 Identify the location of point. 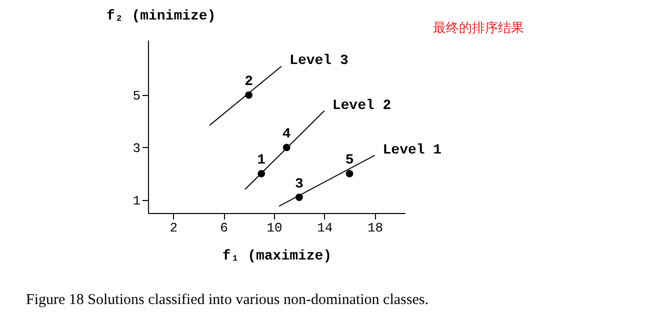
(350, 174).